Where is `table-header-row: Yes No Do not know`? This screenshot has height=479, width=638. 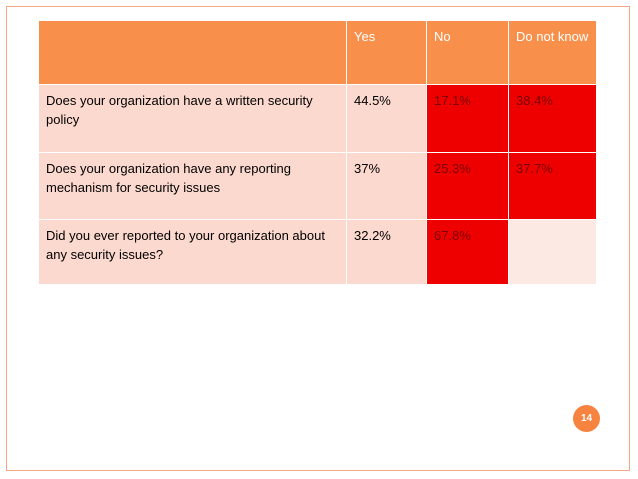 table-header-row: Yes No Do not know is located at coordinates (317, 52).